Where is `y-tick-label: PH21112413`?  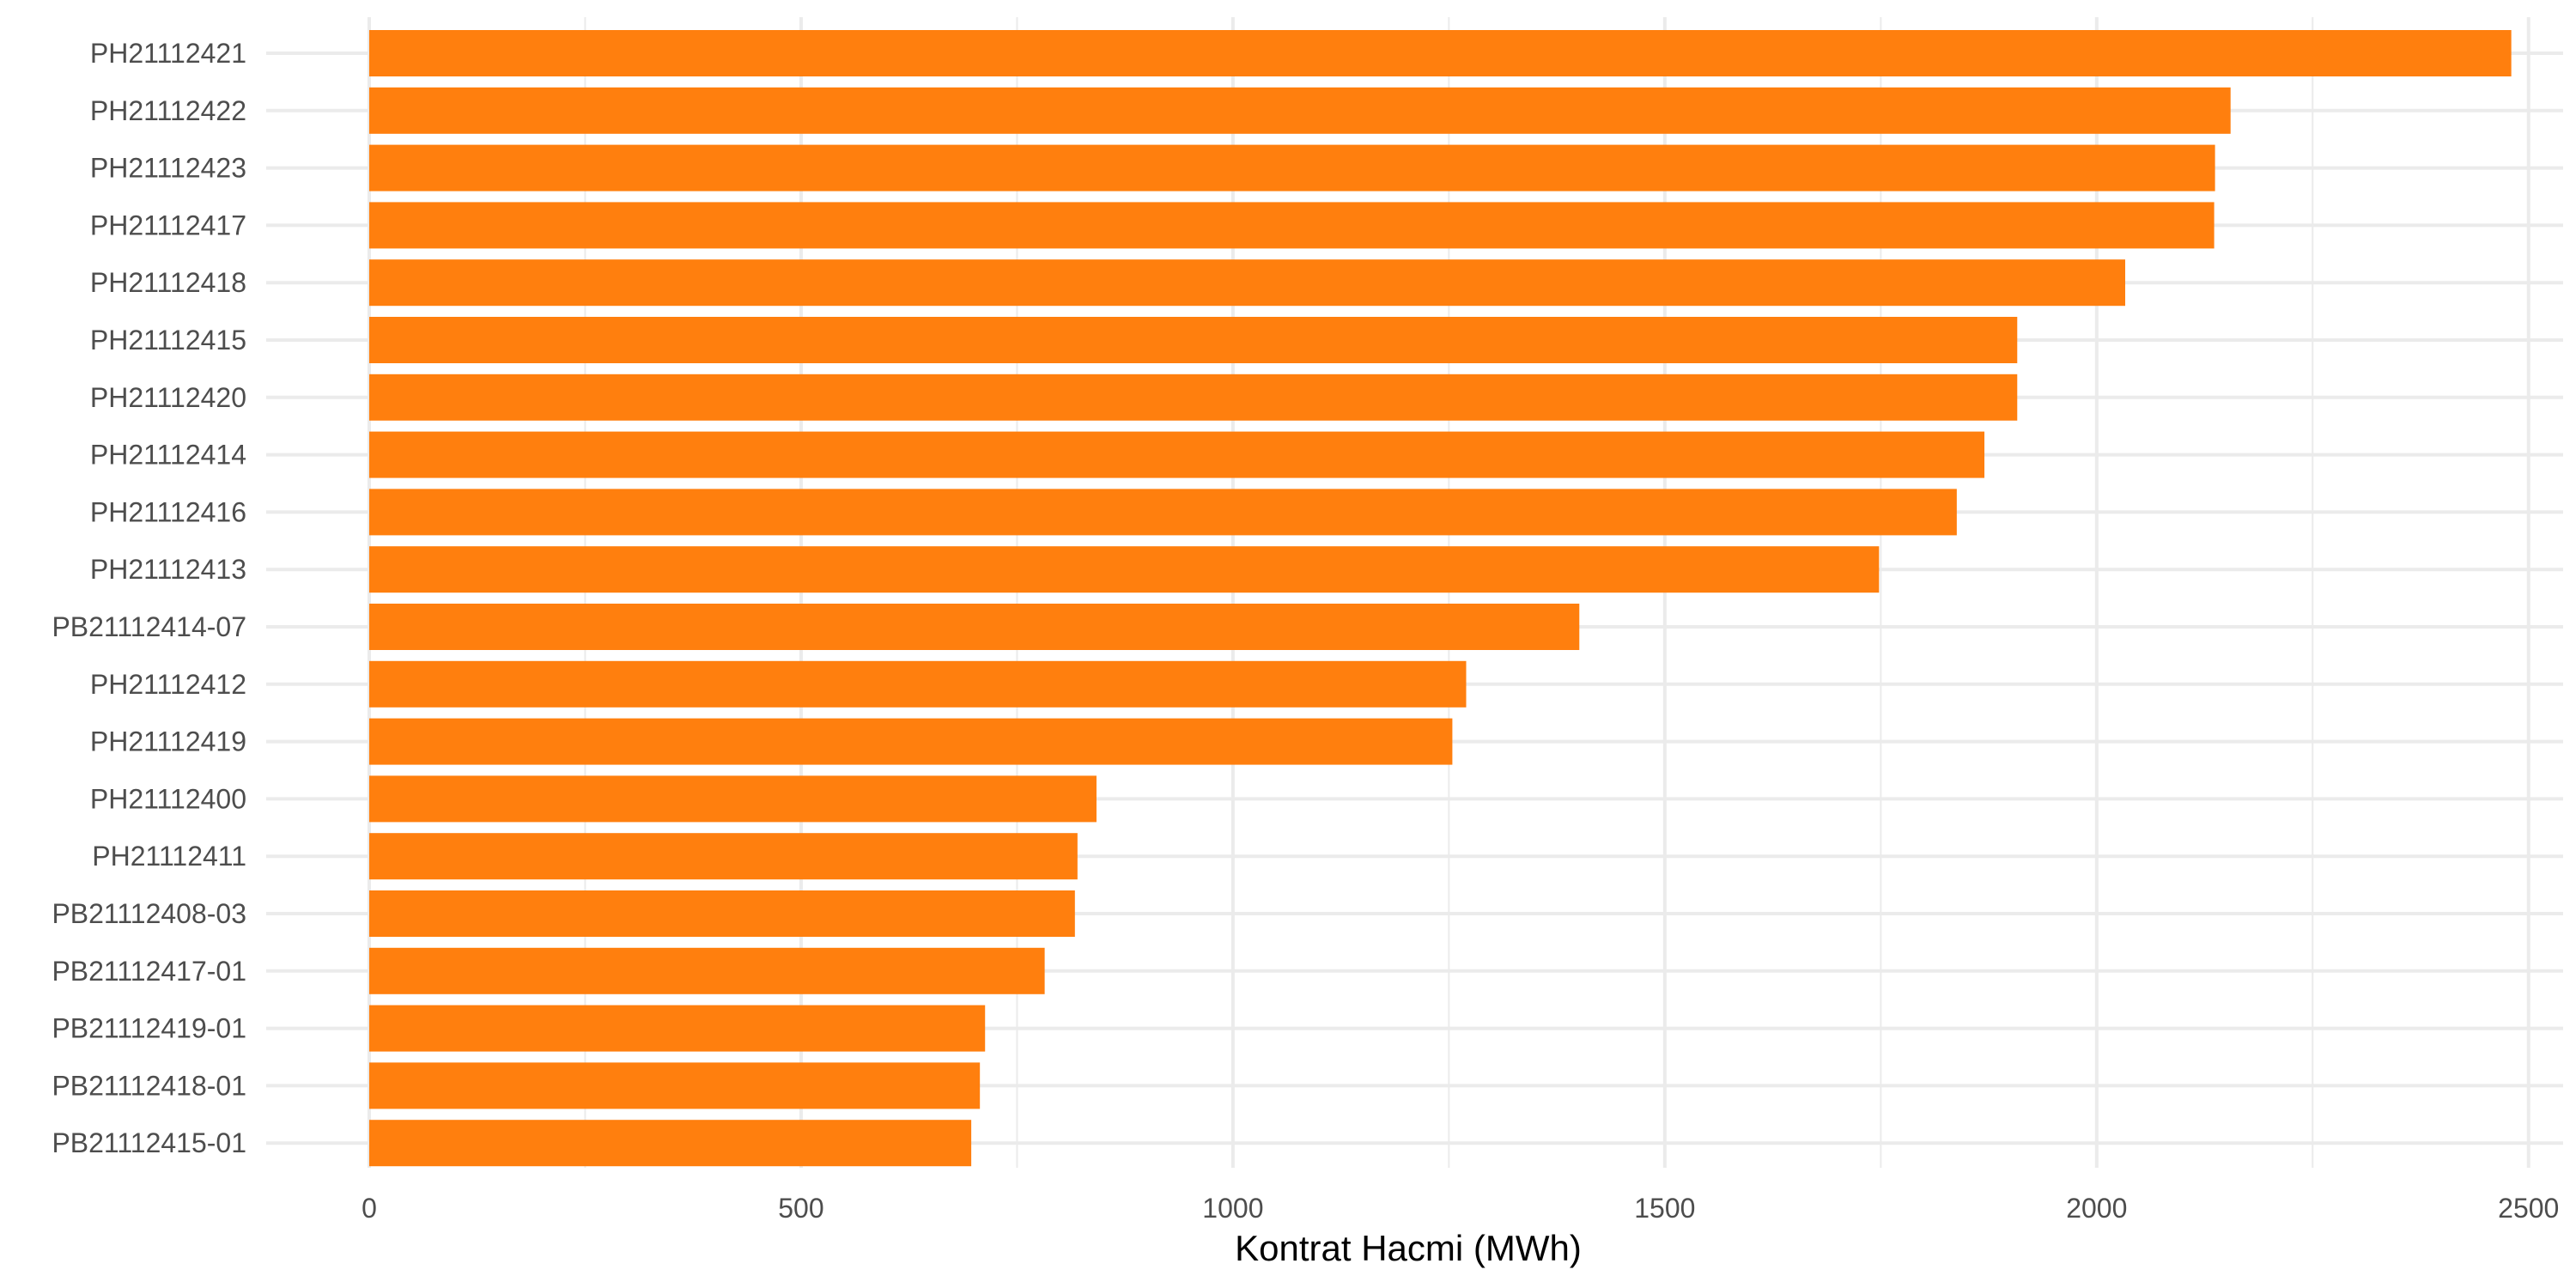
y-tick-label: PH21112413 is located at coordinates (168, 569).